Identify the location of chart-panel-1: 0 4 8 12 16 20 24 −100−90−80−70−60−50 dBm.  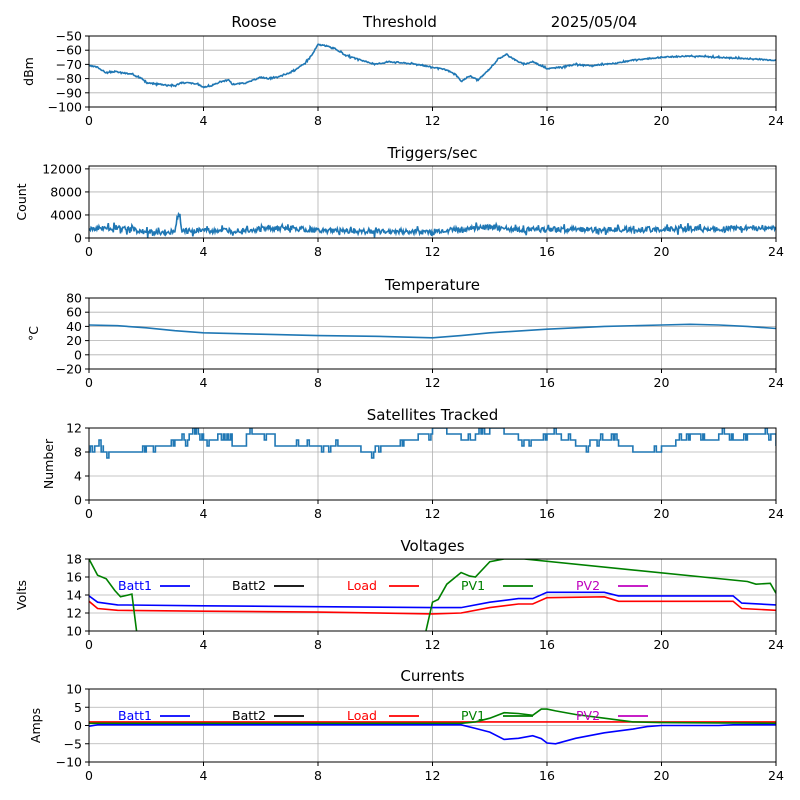
(402, 79).